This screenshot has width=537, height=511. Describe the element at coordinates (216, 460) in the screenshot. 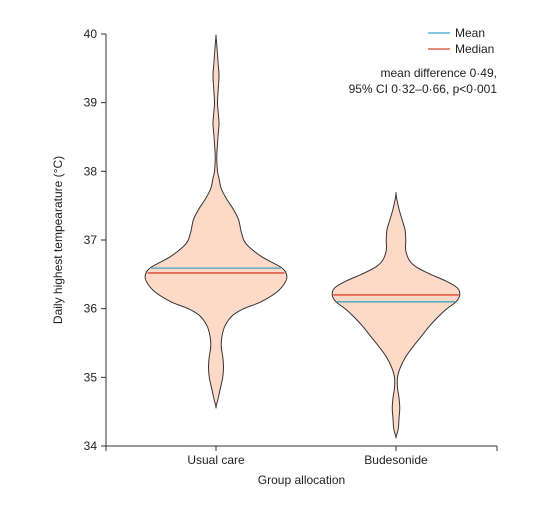

I see `x-tick-label: Usual care` at that location.